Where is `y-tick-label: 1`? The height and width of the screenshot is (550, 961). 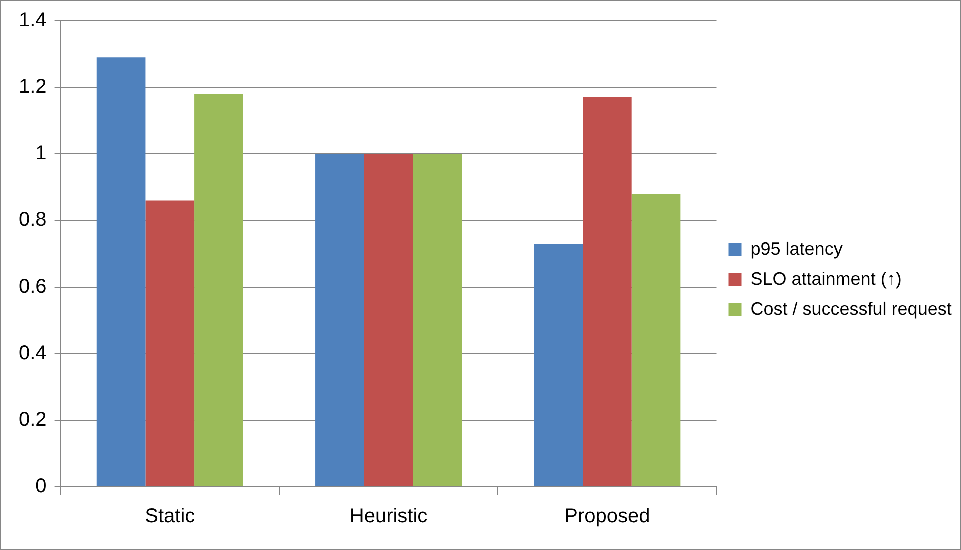
y-tick-label: 1 is located at coordinates (41, 153).